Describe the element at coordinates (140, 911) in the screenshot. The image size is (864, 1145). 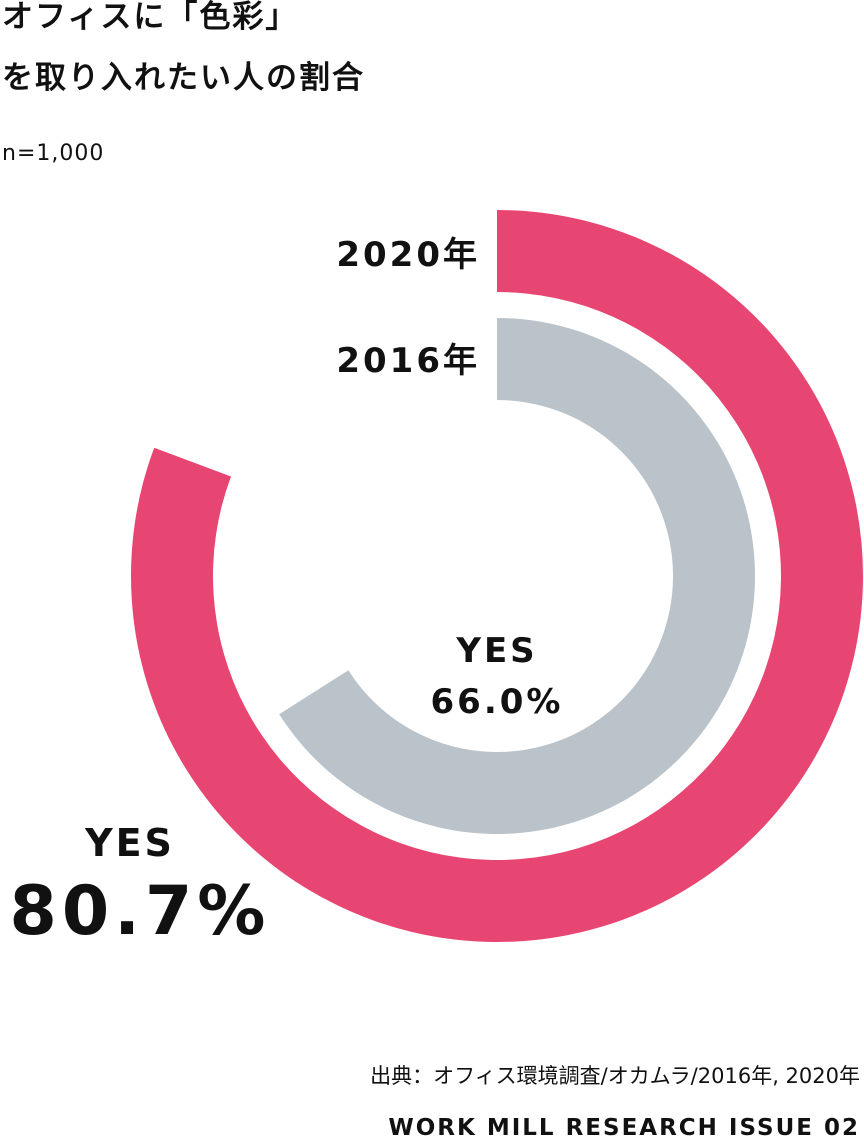
I see `ring-2020-value-label: 80.7%` at that location.